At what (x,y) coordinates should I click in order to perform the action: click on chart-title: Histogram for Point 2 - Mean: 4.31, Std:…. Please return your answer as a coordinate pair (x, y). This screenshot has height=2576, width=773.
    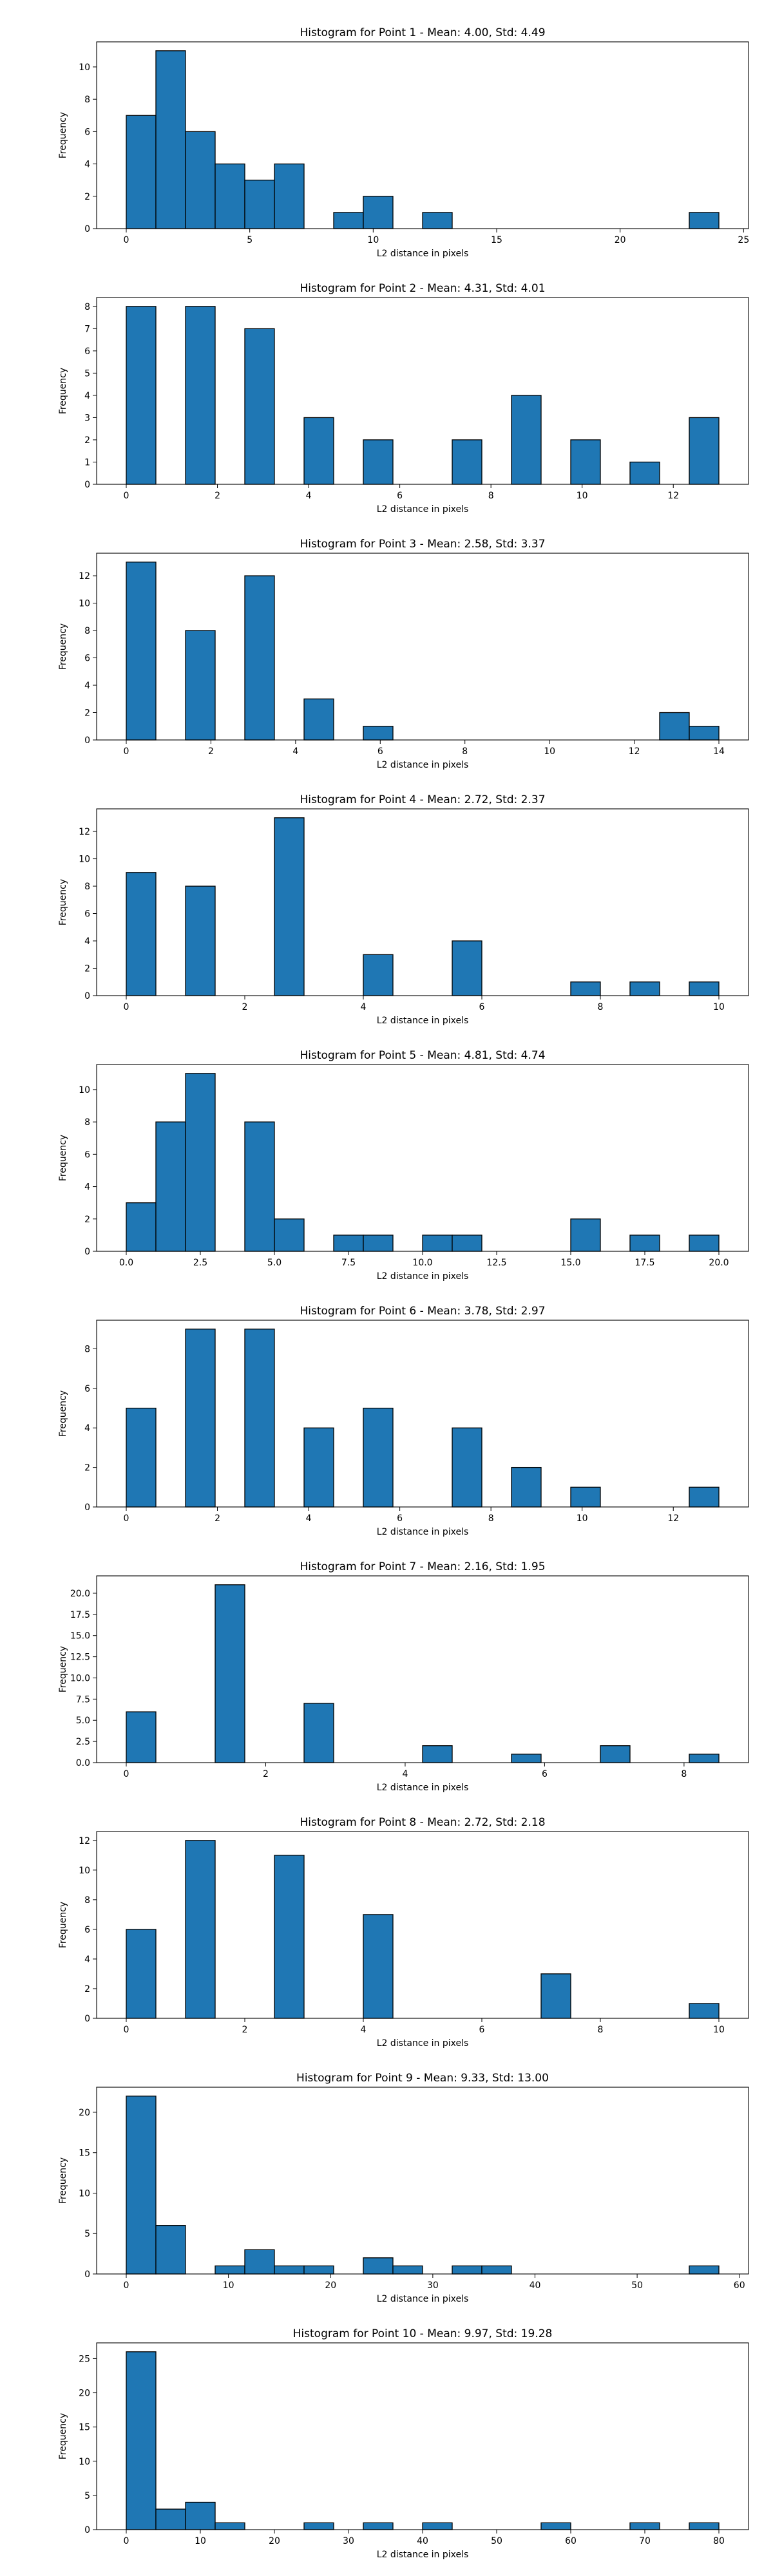
    Looking at the image, I should click on (422, 288).